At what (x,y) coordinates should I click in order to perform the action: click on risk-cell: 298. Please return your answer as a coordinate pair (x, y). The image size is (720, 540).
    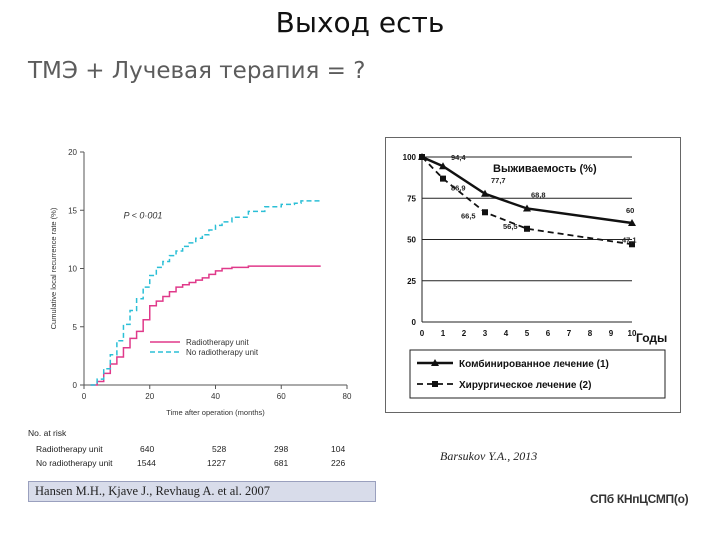
    Looking at the image, I should click on (281, 449).